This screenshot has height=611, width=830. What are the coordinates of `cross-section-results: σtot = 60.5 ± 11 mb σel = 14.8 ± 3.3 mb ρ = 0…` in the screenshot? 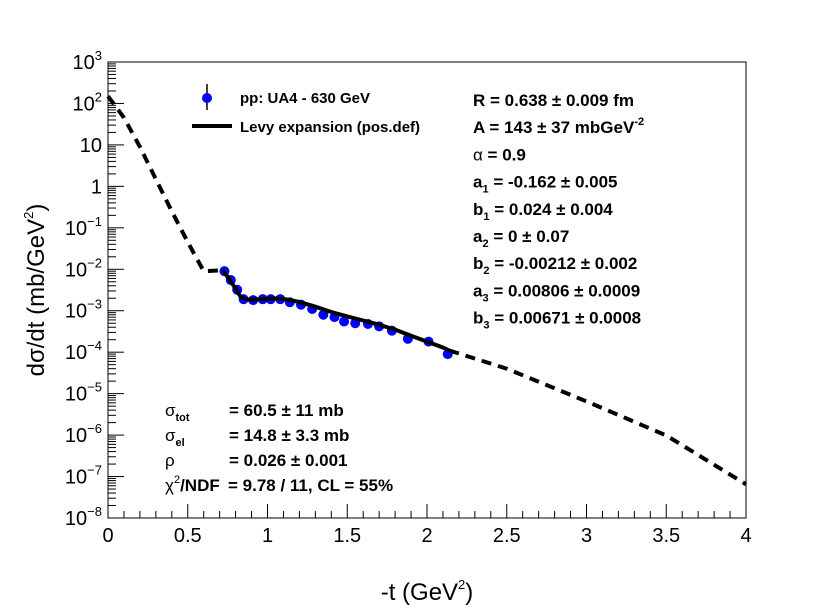 It's located at (279, 448).